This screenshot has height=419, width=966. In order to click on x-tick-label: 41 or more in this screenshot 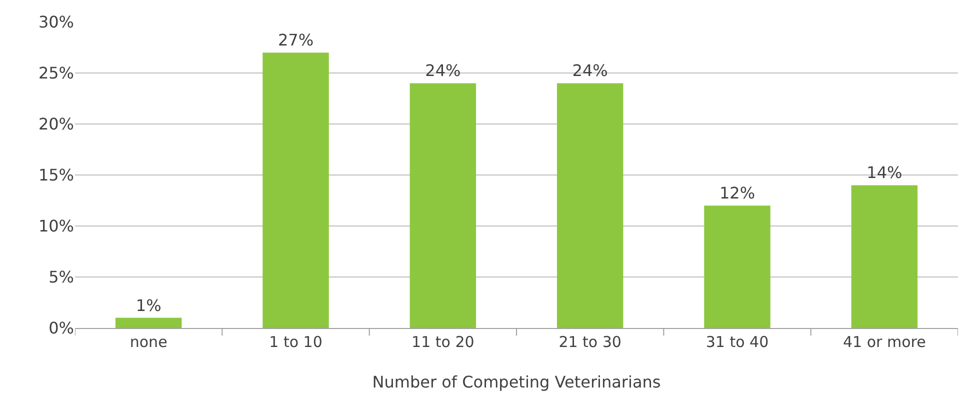, I will do `click(884, 342)`.